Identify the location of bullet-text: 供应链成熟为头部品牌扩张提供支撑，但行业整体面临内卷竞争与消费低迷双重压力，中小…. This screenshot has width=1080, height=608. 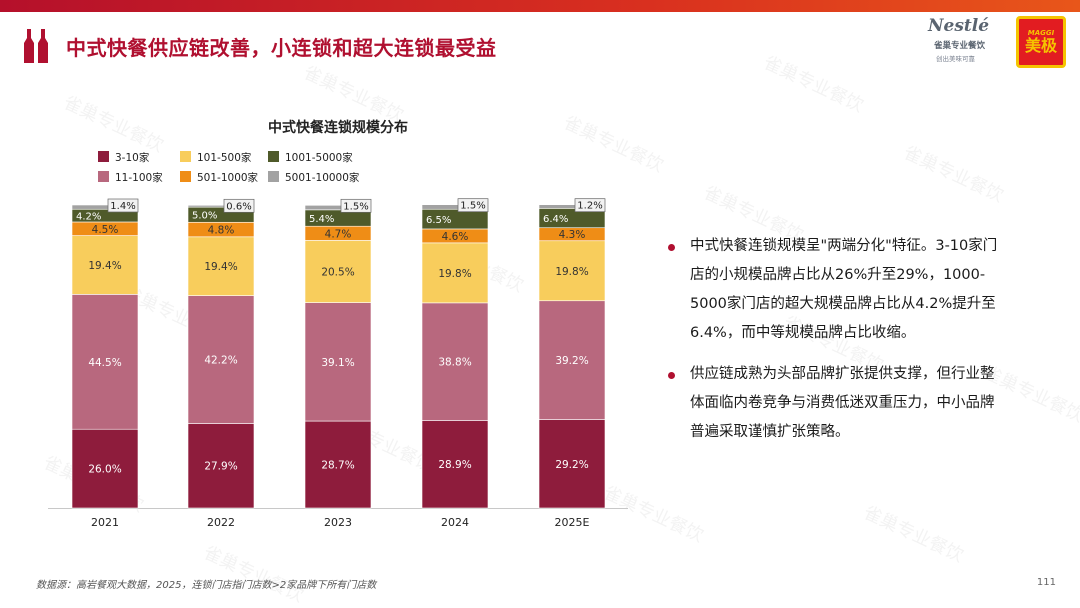
(842, 403).